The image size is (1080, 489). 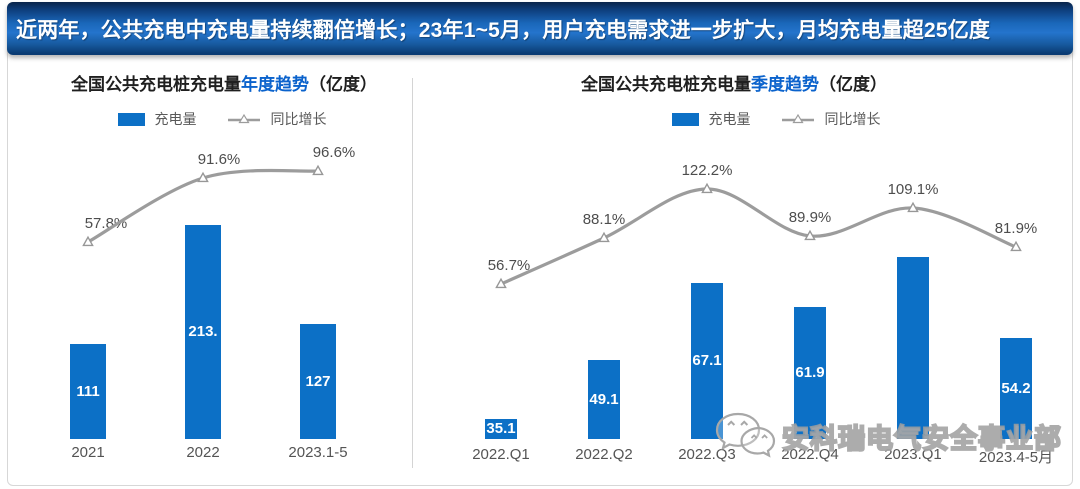 I want to click on pct-label: 81.9%, so click(x=1016, y=228).